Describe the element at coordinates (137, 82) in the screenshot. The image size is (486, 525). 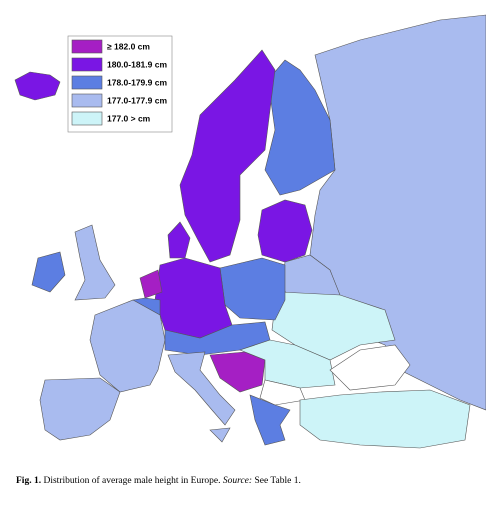
I see `legend-label: 178.0-179.9 cm` at that location.